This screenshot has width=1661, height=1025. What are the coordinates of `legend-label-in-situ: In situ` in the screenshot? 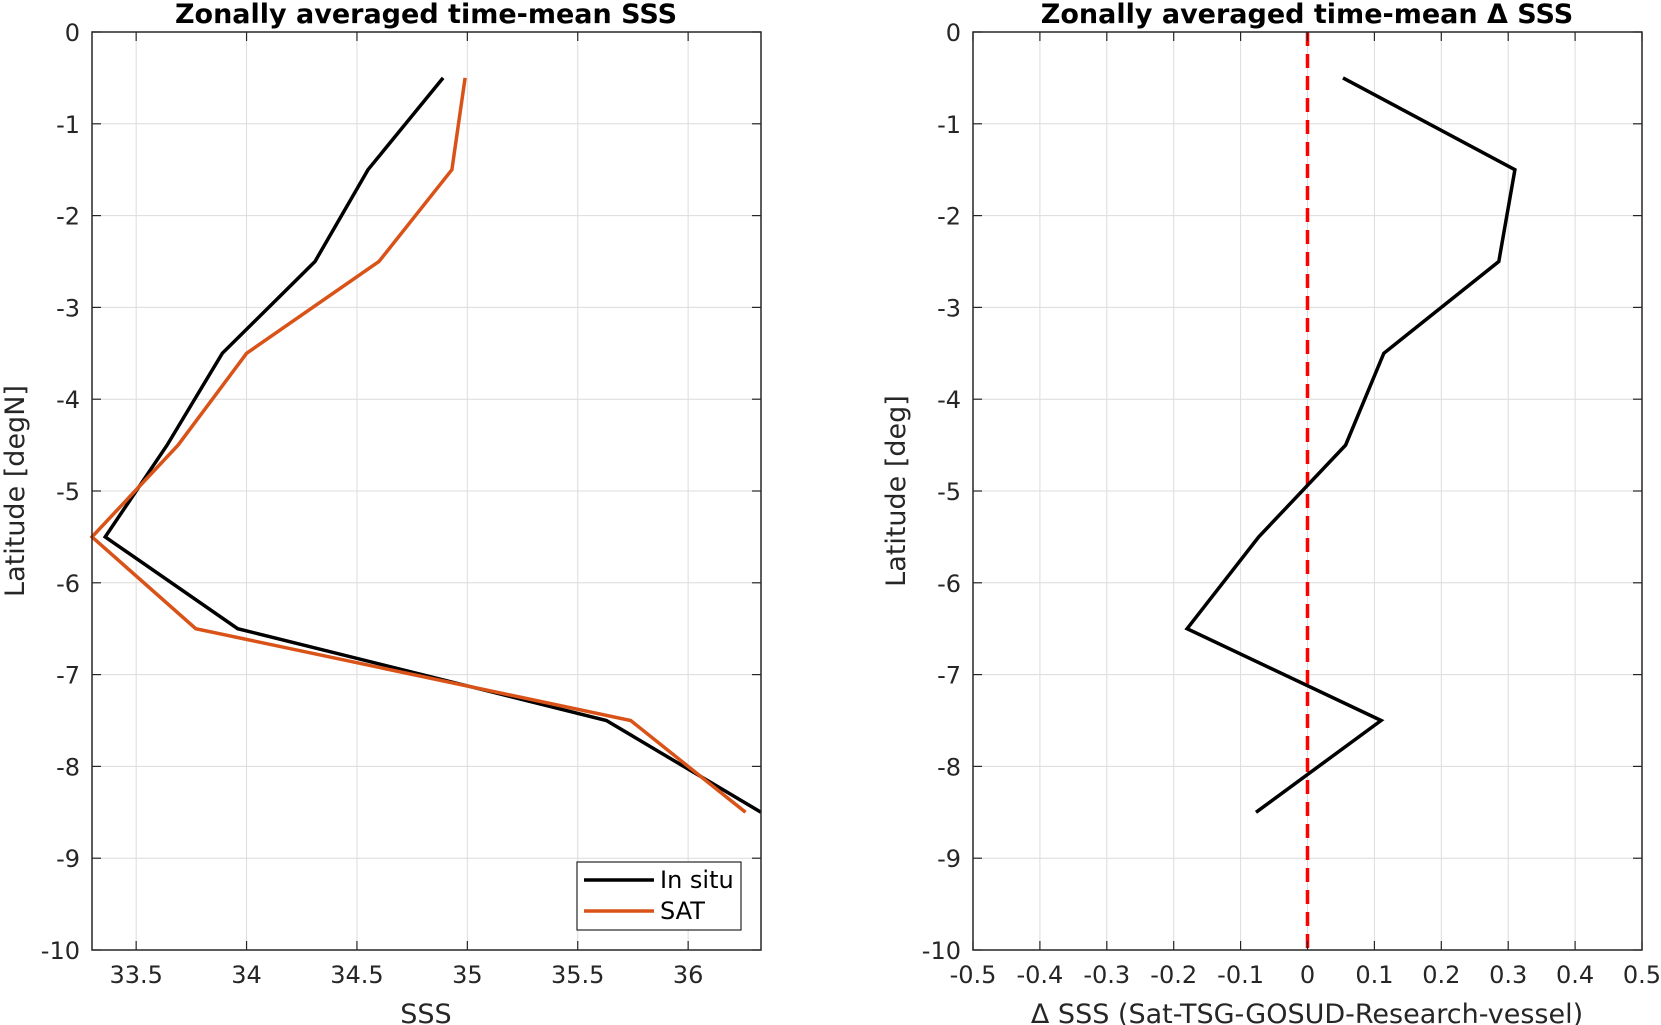 It's located at (697, 880).